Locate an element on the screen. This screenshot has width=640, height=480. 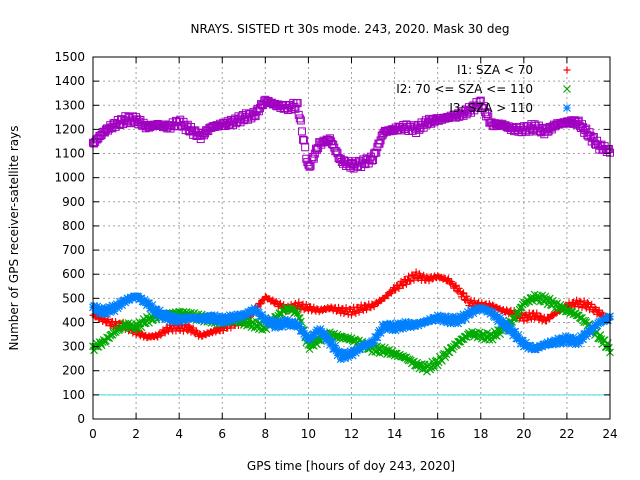
legend-label: I1: SZA < 70 is located at coordinates (495, 70).